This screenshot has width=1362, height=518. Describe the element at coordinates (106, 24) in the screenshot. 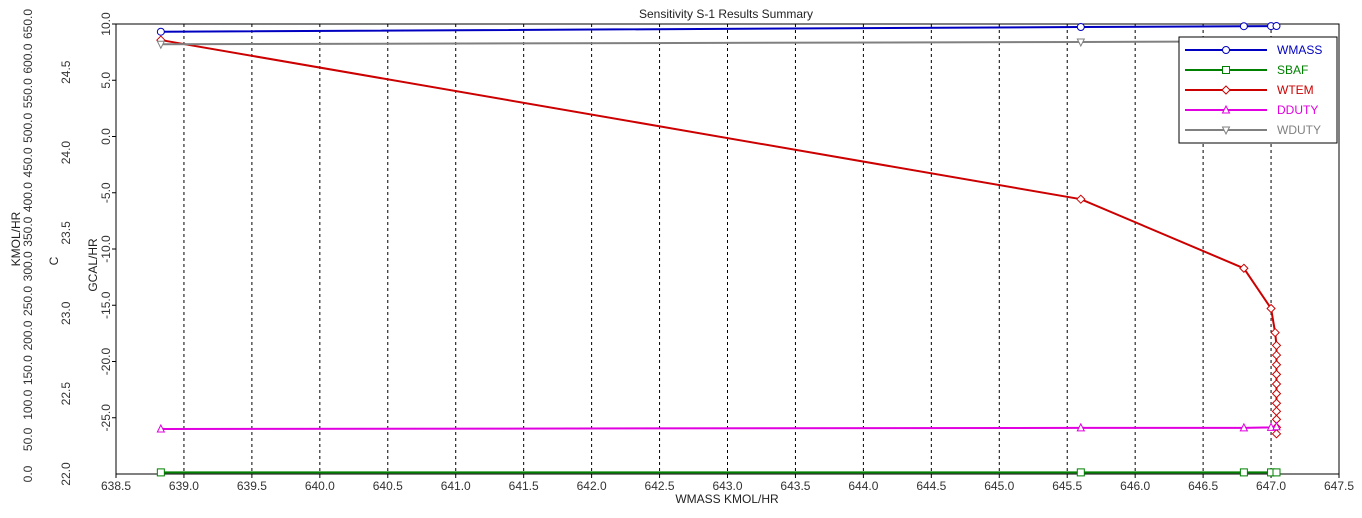

I see `y-tick-label-gcal: 10.0` at that location.